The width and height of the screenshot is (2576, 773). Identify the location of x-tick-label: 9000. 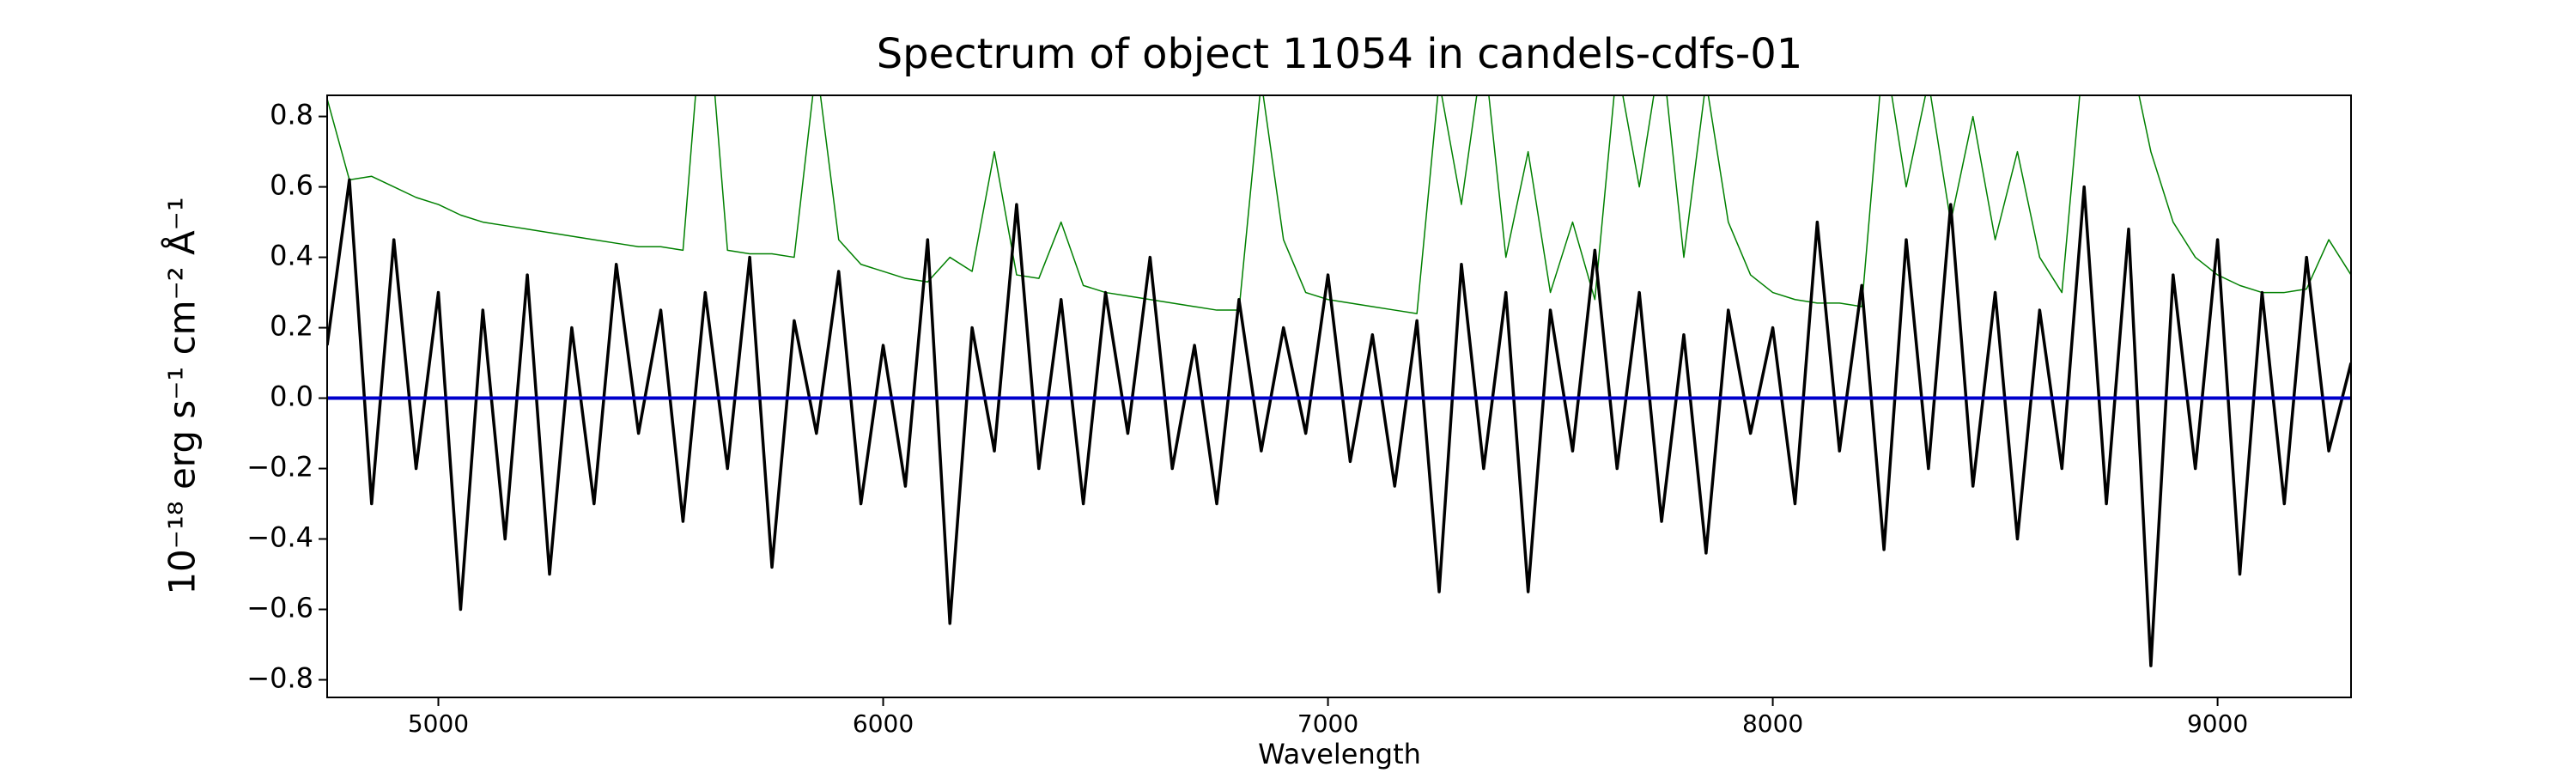
(2217, 723).